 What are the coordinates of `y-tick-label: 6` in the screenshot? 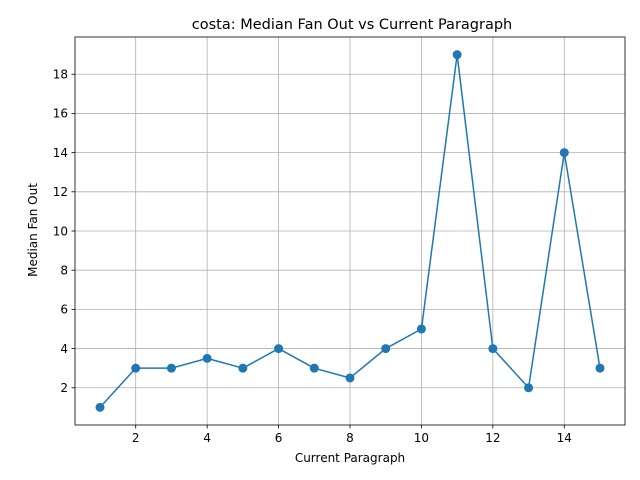 It's located at (64, 310).